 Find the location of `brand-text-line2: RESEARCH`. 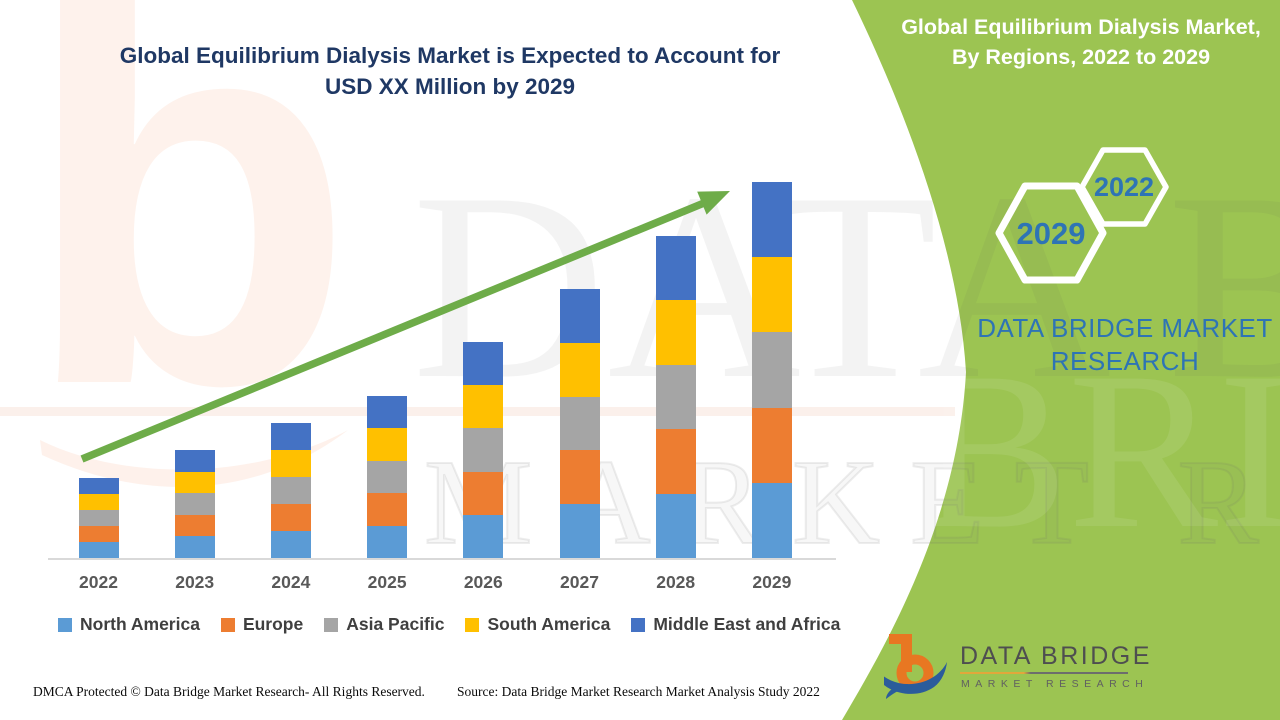

brand-text-line2: RESEARCH is located at coordinates (1125, 361).